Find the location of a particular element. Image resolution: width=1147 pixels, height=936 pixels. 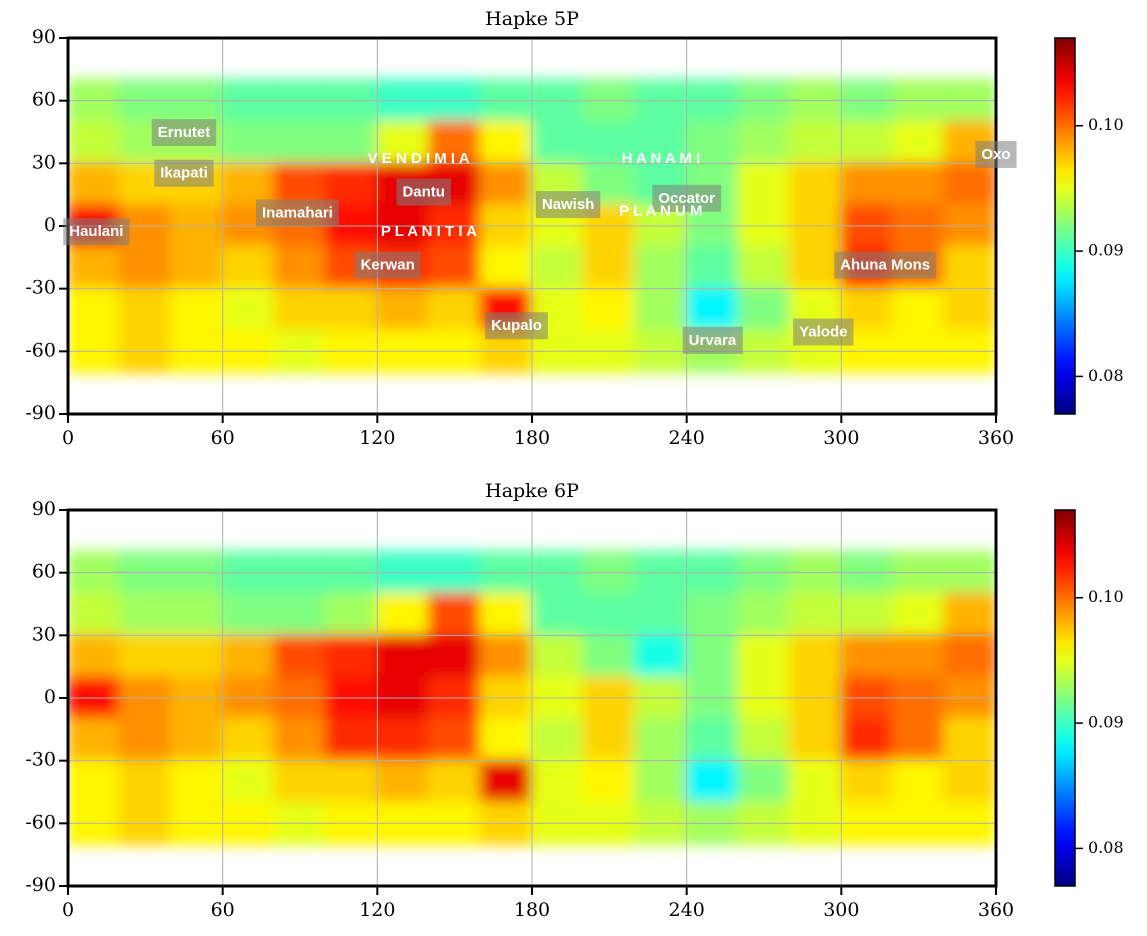

chart-title: Hapke 5P is located at coordinates (532, 19).